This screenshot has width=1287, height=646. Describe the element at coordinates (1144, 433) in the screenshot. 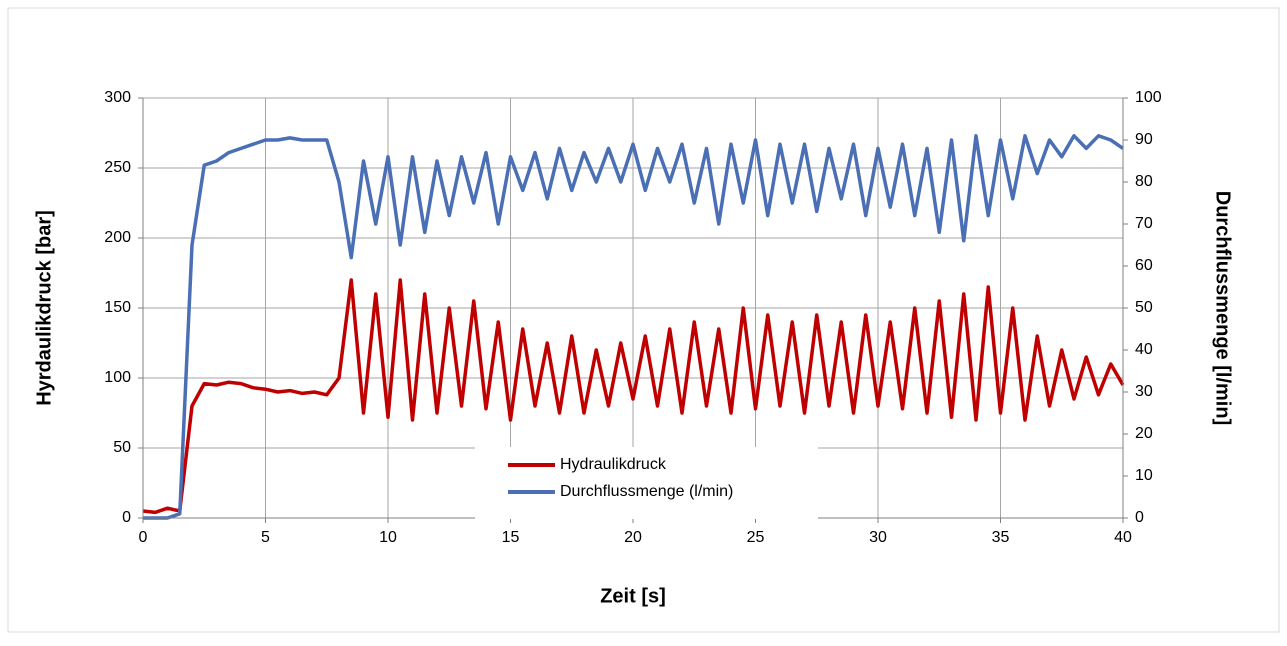

I see `y2-tick-label: 20` at that location.